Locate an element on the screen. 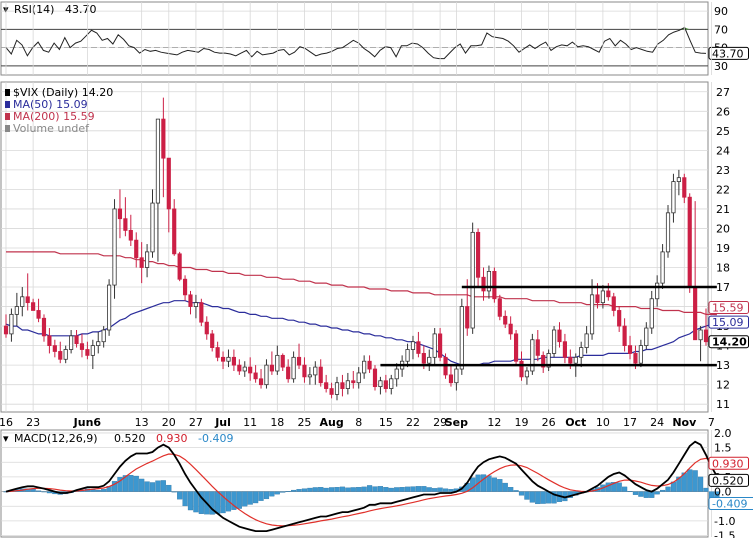 The image size is (753, 542). price-y-tick-label: 27 is located at coordinates (723, 92).